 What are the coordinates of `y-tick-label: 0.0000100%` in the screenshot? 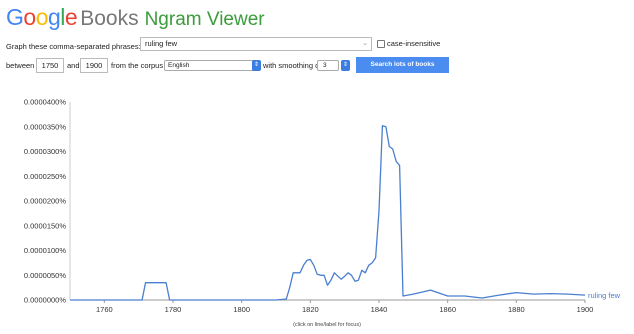 It's located at (45, 250).